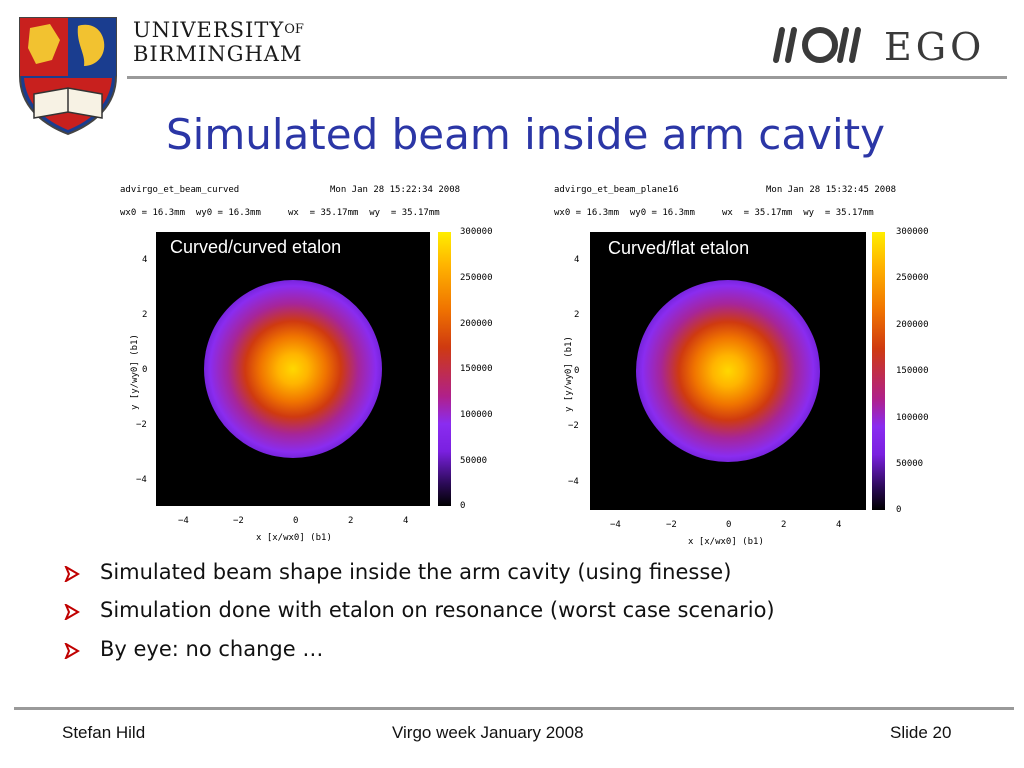 This screenshot has height=768, width=1024. What do you see at coordinates (514, 708) in the screenshot?
I see `footer-divider` at bounding box center [514, 708].